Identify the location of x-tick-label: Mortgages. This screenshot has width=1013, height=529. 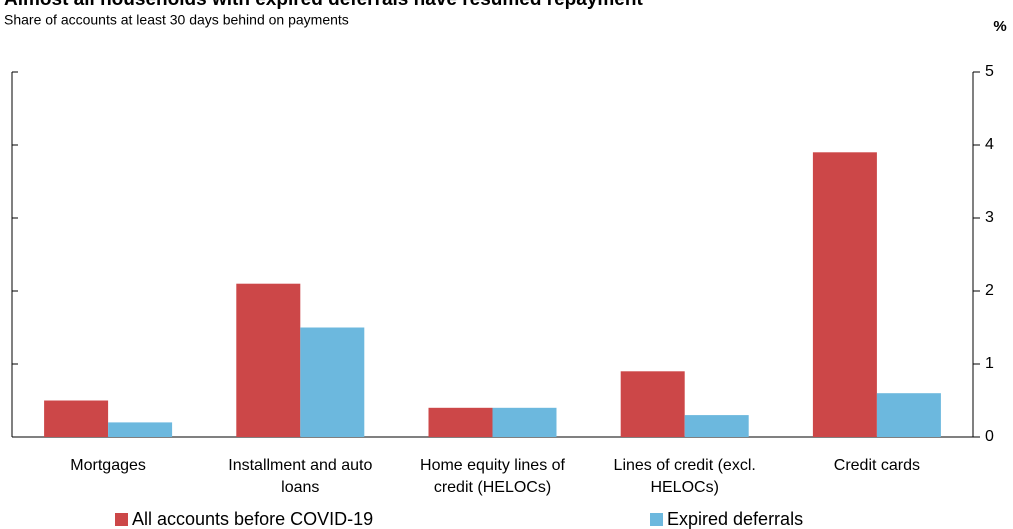
(108, 465).